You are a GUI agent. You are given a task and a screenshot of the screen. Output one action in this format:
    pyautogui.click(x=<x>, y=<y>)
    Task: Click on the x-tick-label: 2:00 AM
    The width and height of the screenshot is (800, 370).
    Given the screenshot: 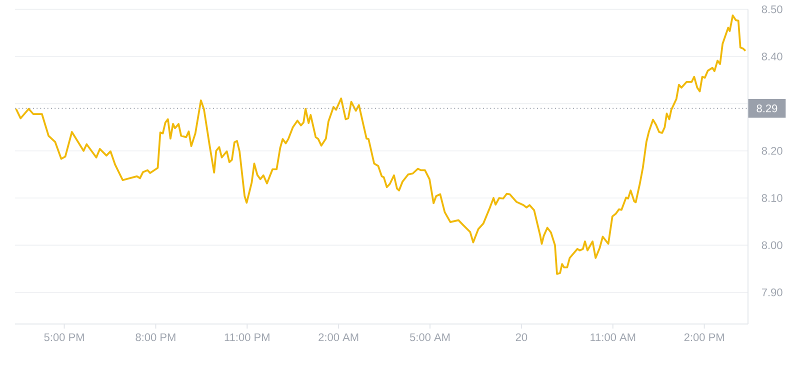 What is the action you would take?
    pyautogui.click(x=338, y=337)
    